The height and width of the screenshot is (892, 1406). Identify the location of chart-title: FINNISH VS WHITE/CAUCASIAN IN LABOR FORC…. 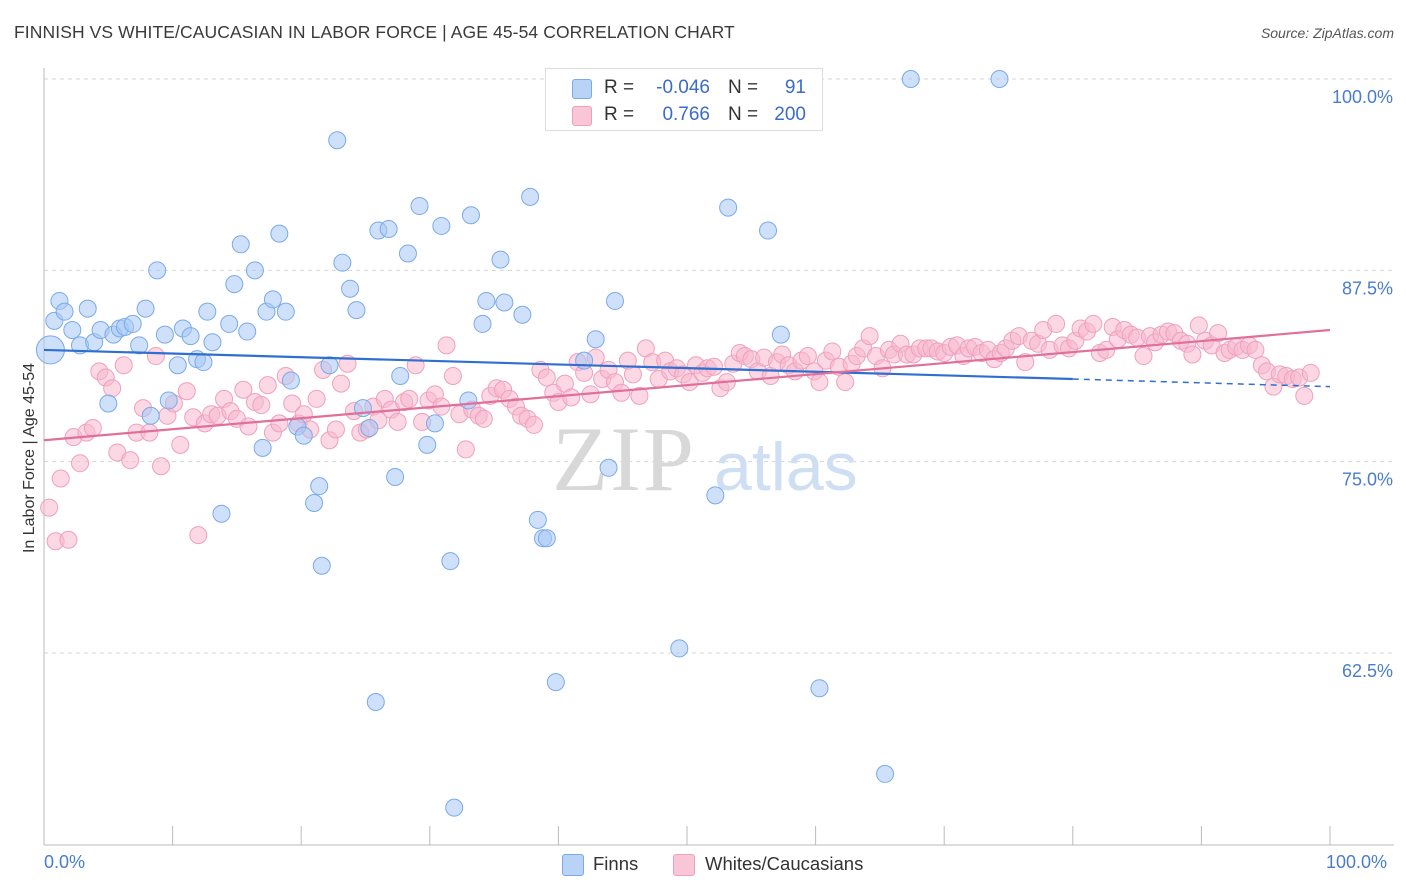
(374, 32).